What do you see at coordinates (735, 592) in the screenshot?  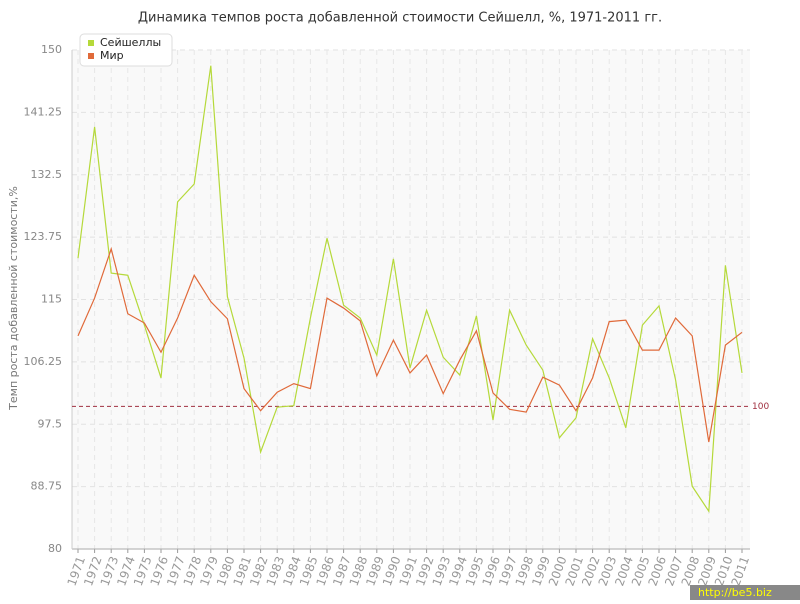 I see `watermark: http://be5.biz` at bounding box center [735, 592].